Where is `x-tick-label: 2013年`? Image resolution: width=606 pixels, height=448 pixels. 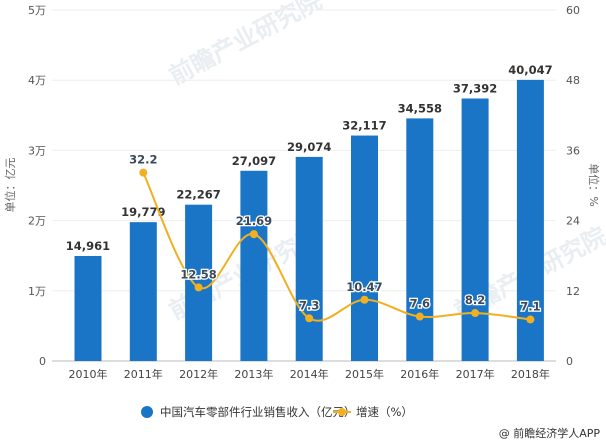
x-tick-label: 2013年 is located at coordinates (253, 374).